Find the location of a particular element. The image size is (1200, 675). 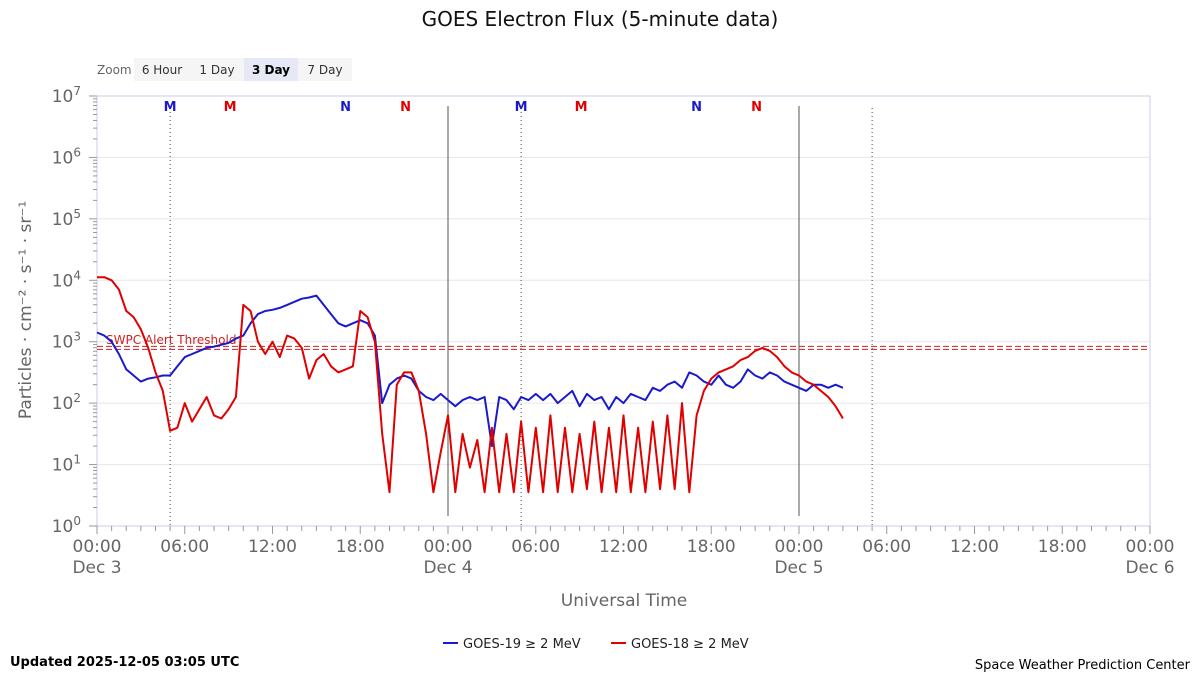

x-date-label: Dec 3 is located at coordinates (96, 568).